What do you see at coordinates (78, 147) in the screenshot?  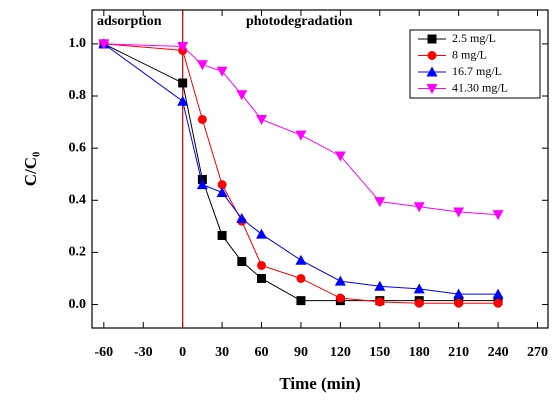 I see `y-tick-label: 0.6` at bounding box center [78, 147].